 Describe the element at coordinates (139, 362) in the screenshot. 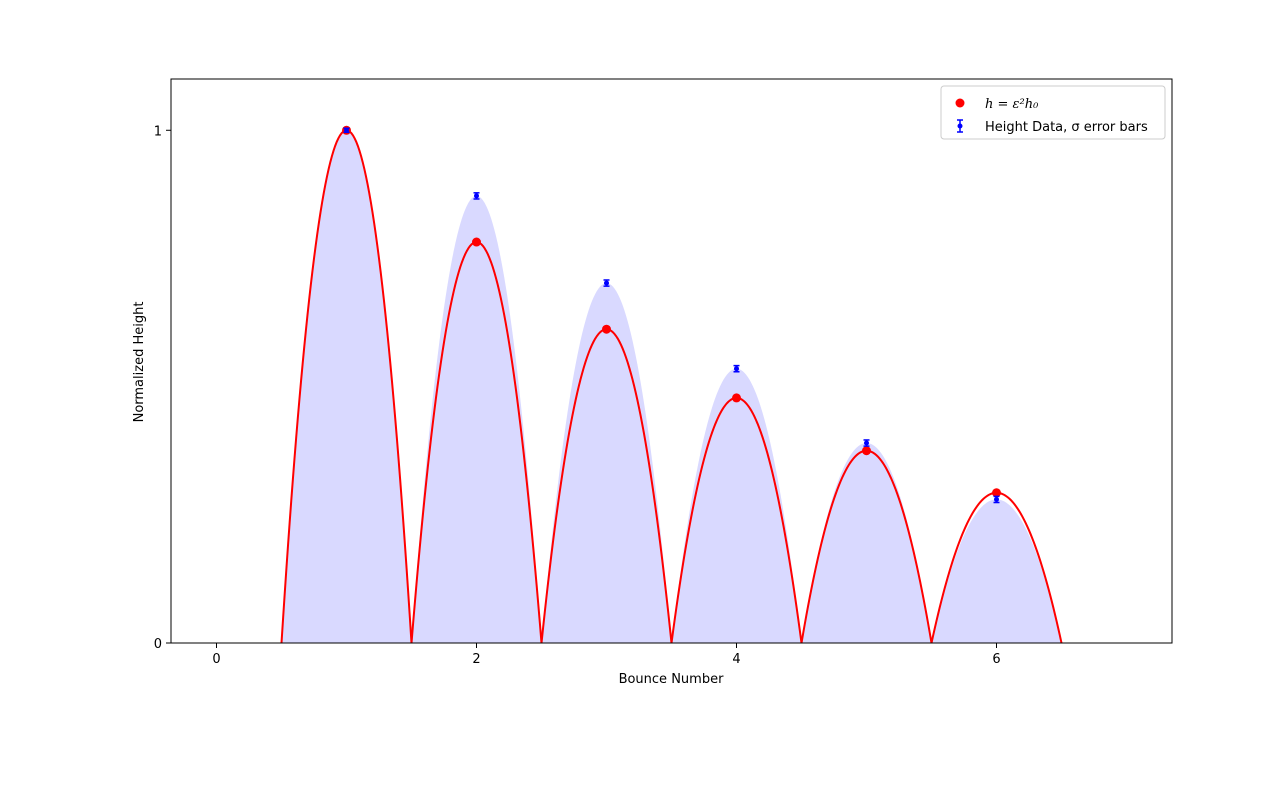

I see `y-axis-label: Normalized Height` at that location.